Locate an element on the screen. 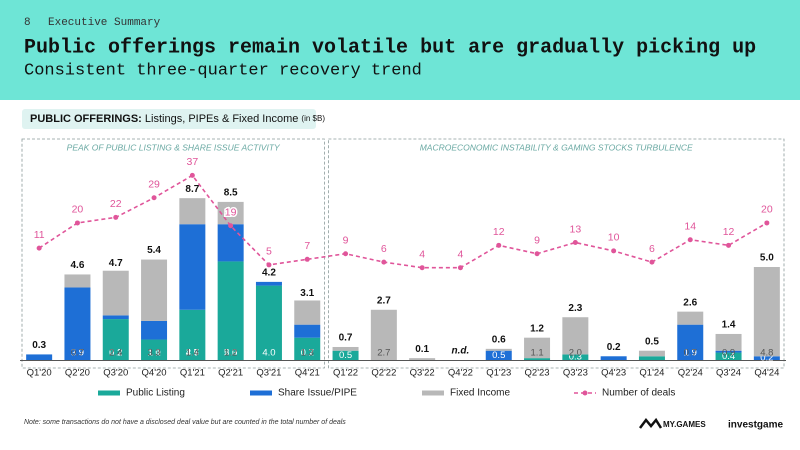  deals-label: 7 is located at coordinates (307, 246).